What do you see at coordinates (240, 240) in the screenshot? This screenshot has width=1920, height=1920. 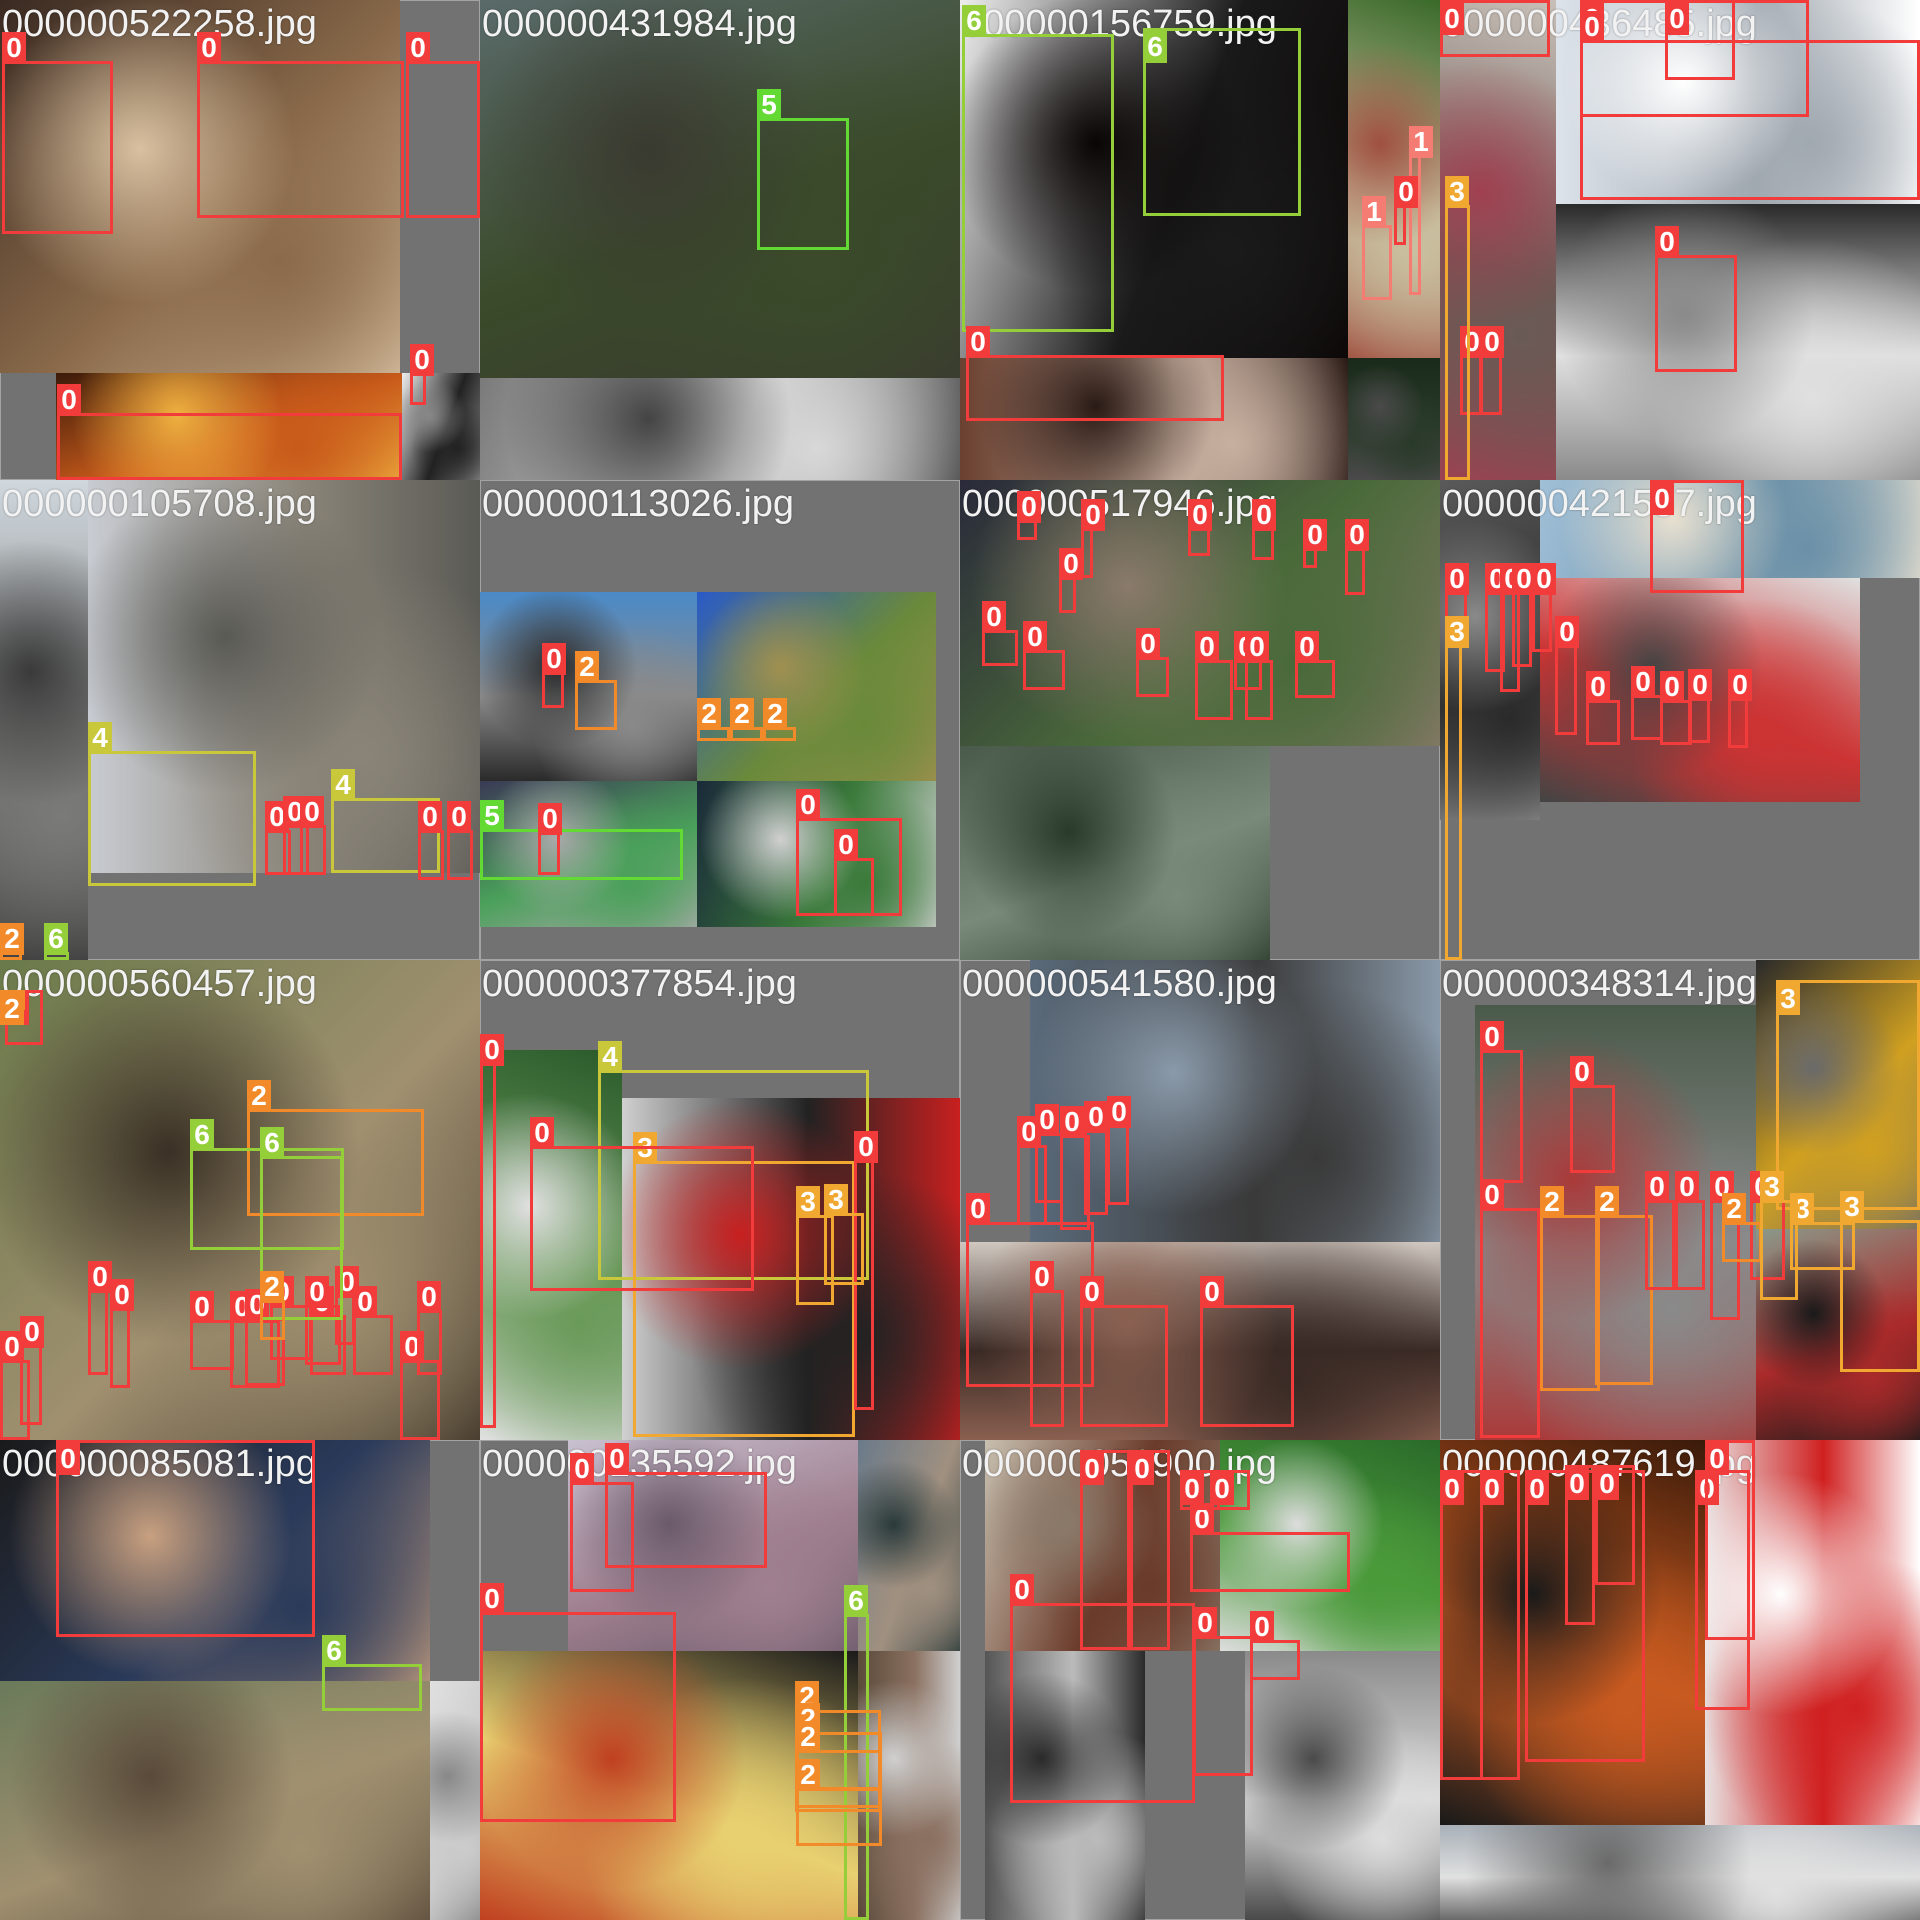 I see `mosaic-tile: 000000522258.jpg 0 0 0 0 0` at bounding box center [240, 240].